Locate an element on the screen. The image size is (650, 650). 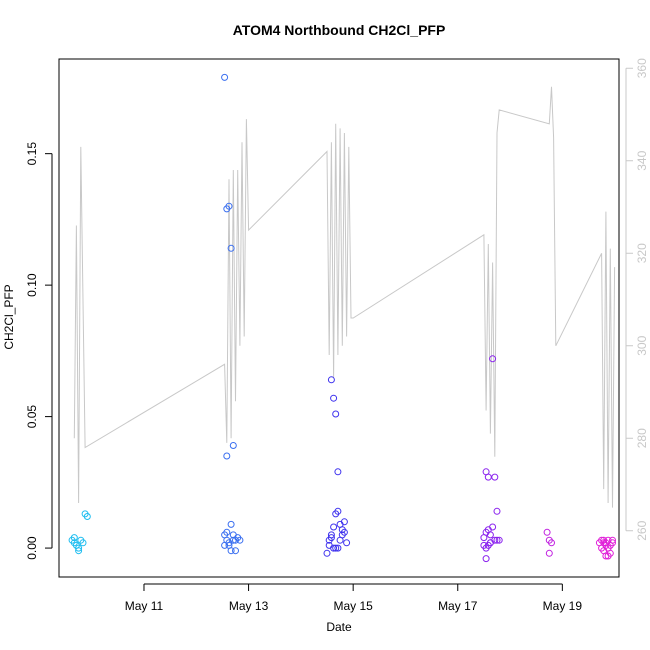
x-tick-label: May 13 is located at coordinates (249, 606).